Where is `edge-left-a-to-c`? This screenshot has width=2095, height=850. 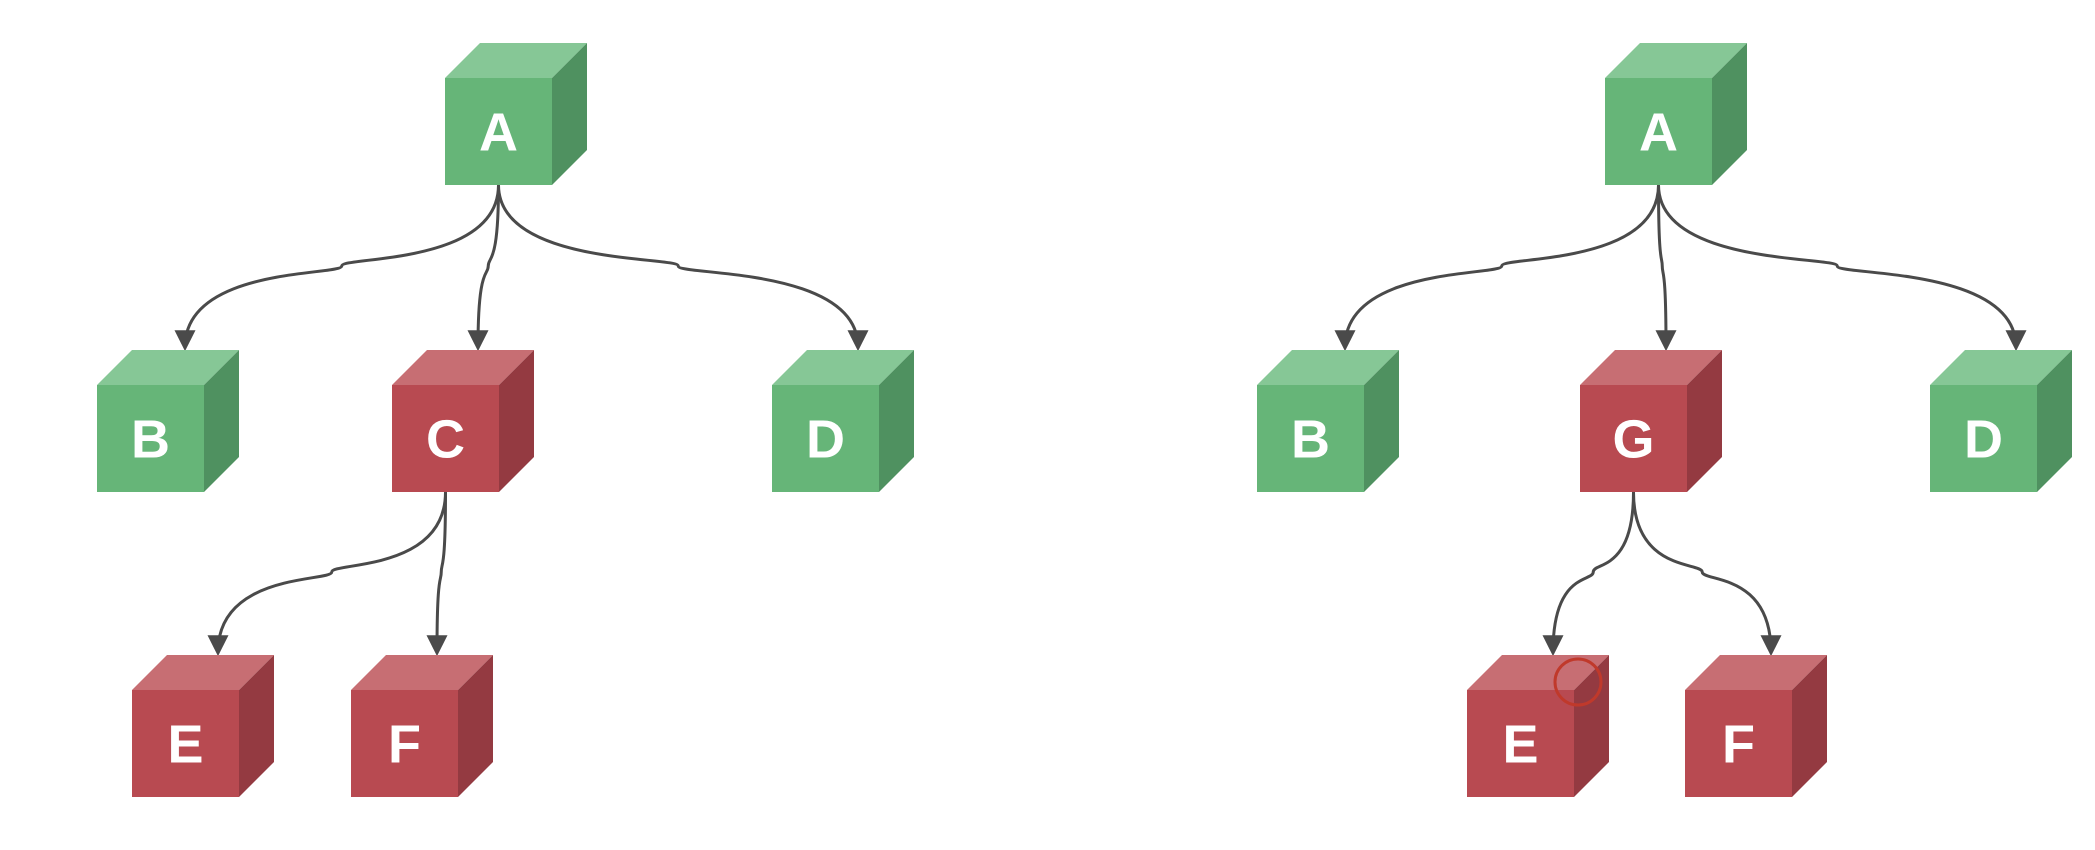 edge-left-a-to-c is located at coordinates (483, 268).